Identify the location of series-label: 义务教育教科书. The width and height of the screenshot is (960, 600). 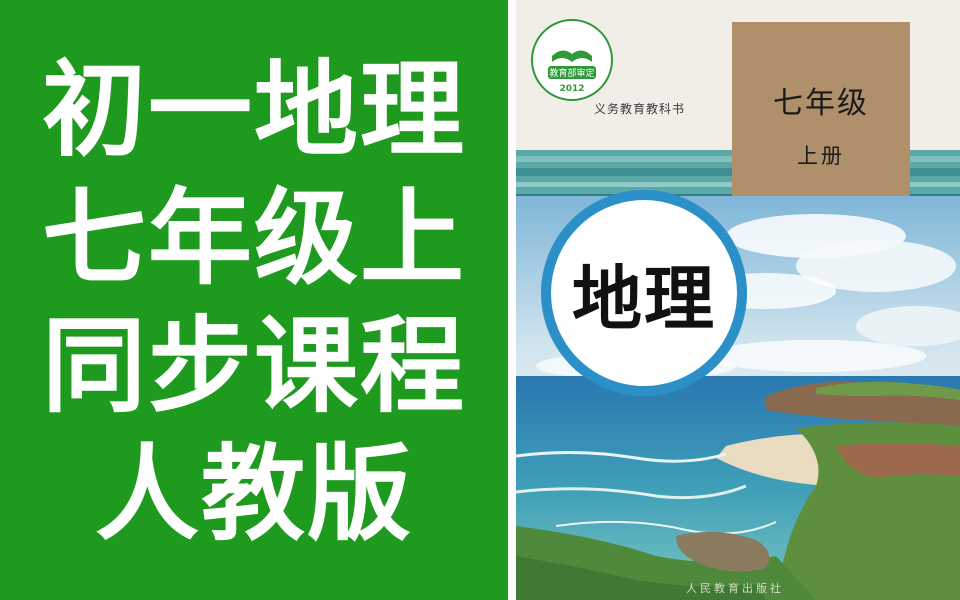
(640, 109).